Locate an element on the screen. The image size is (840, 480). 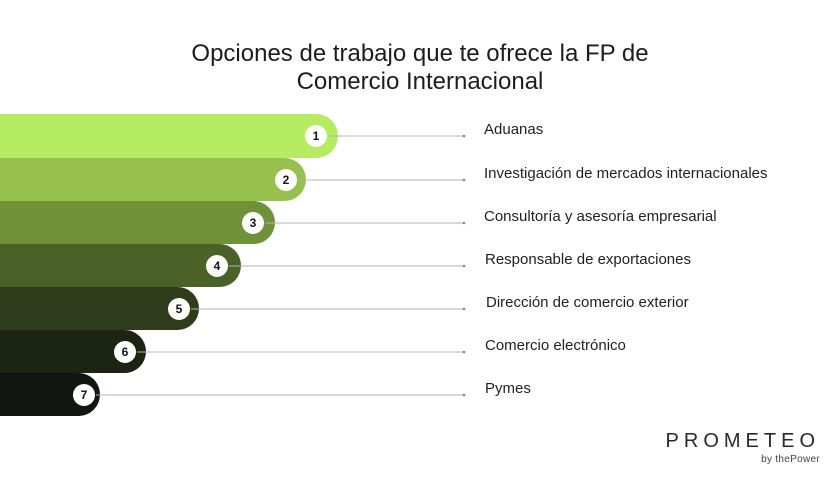
step-number-2: 2 is located at coordinates (286, 180).